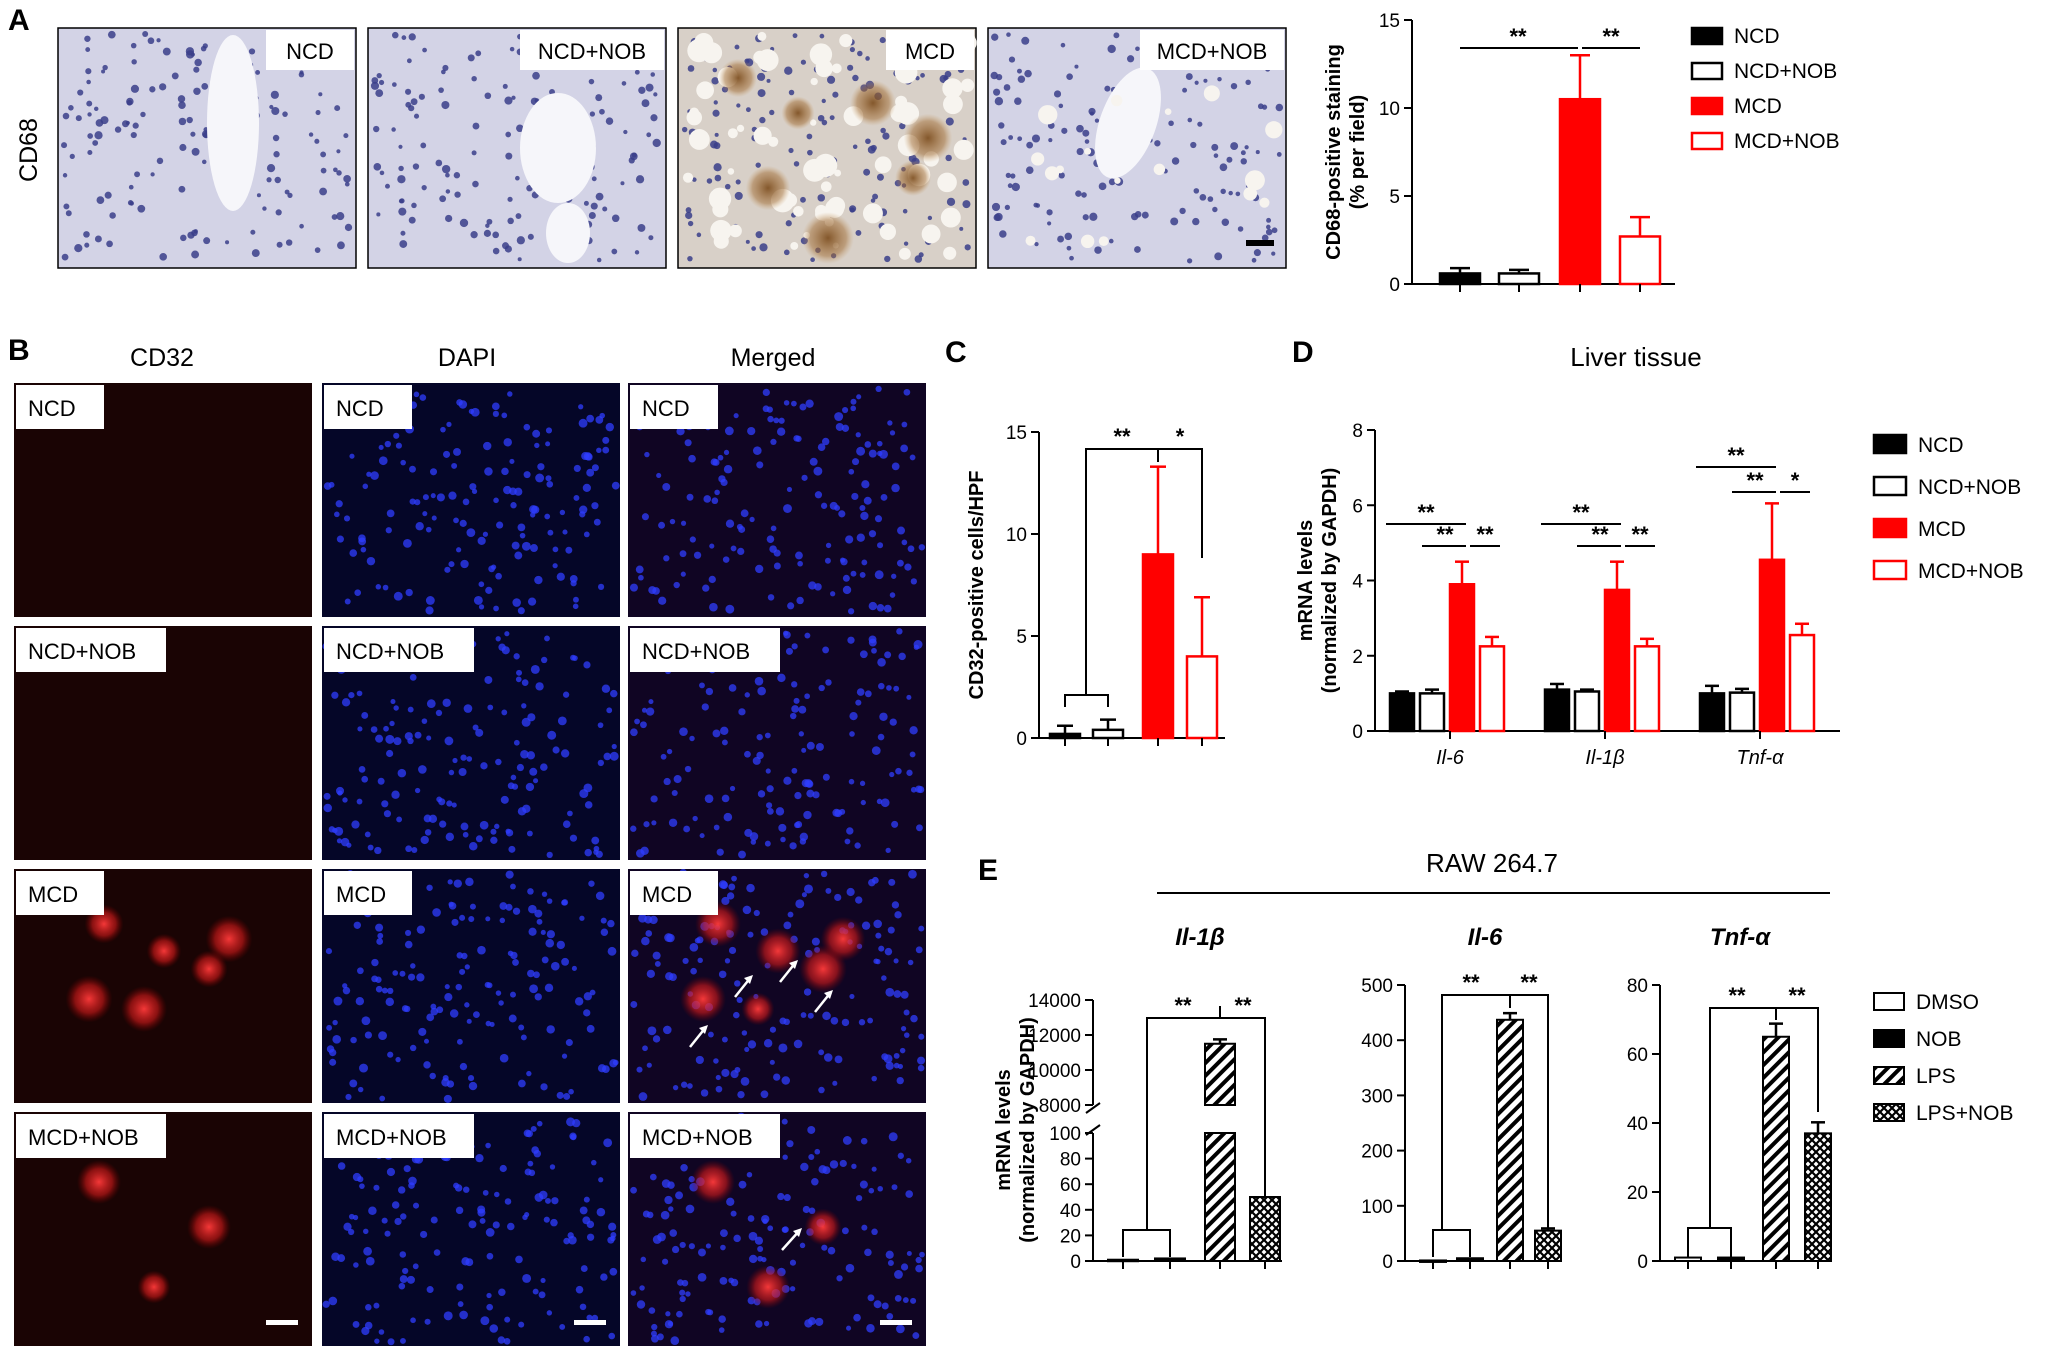  I want to click on y-tick-label: 5, so click(1021, 637).